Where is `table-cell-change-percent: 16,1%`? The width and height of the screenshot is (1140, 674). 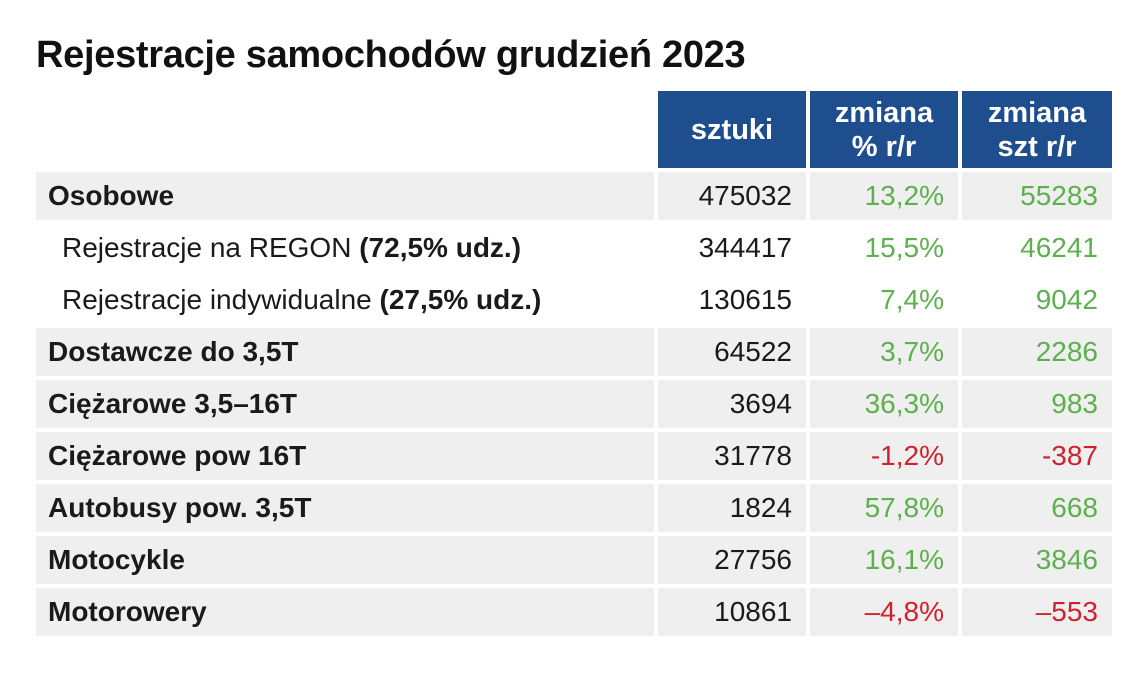 table-cell-change-percent: 16,1% is located at coordinates (884, 560).